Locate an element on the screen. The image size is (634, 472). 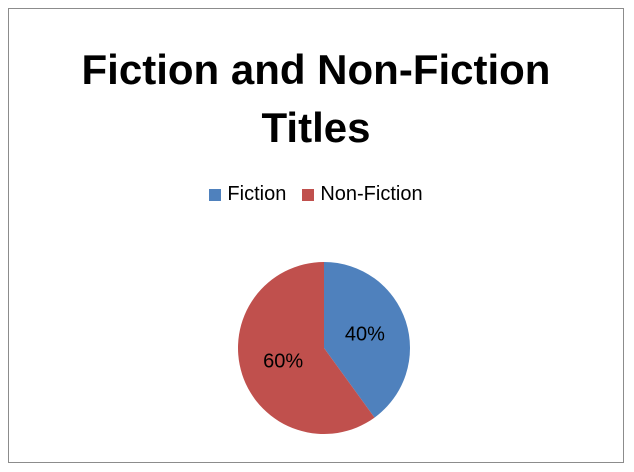
pie-slice-non-fiction is located at coordinates (306, 348).